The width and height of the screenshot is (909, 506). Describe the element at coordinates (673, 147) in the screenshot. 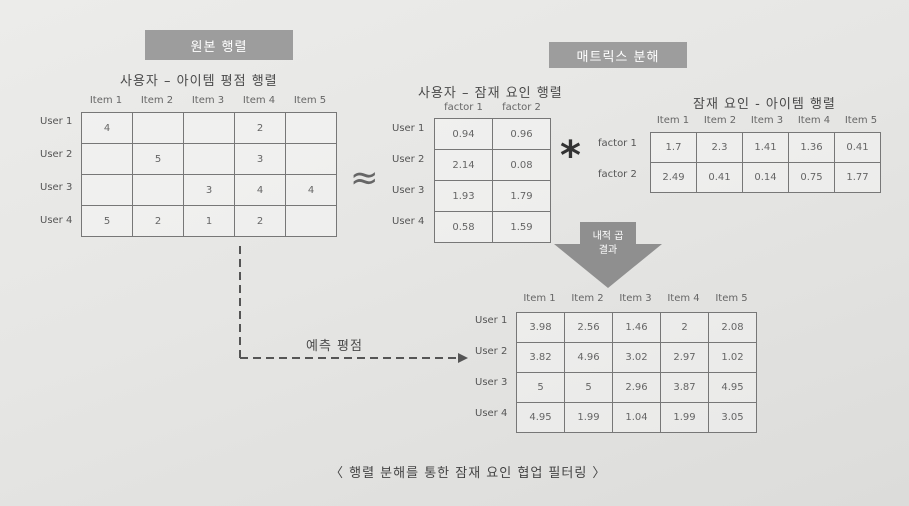

I see `matrix-cell: 1.7` at that location.